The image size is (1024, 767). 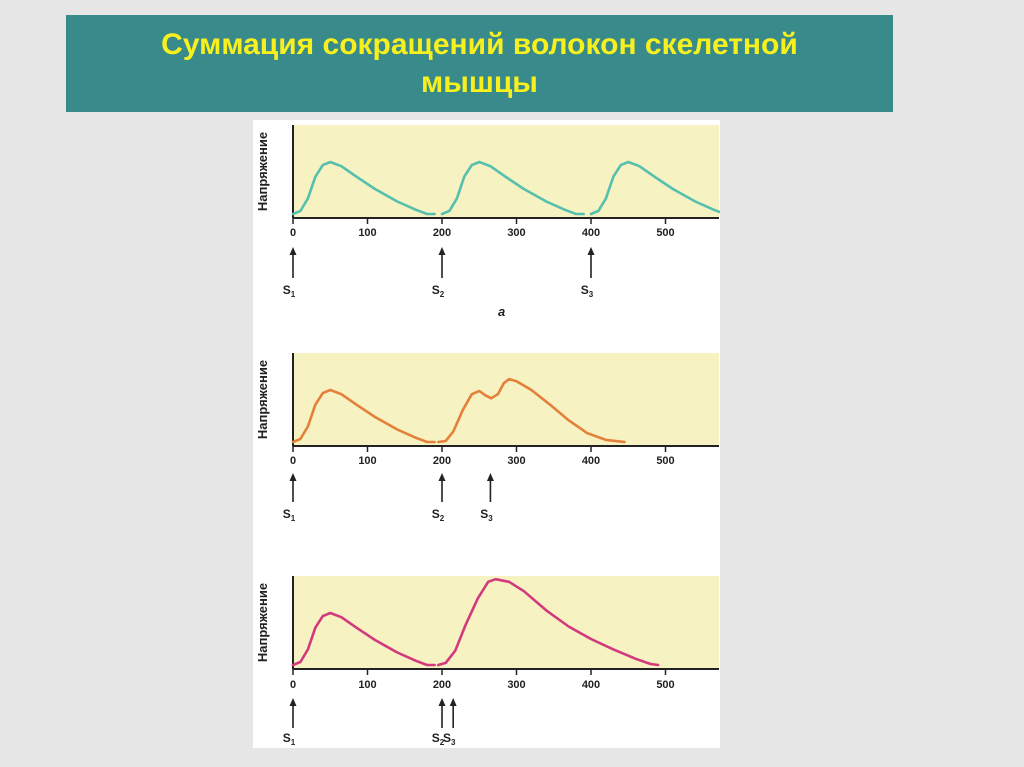 I want to click on panel-label: а, so click(x=501, y=311).